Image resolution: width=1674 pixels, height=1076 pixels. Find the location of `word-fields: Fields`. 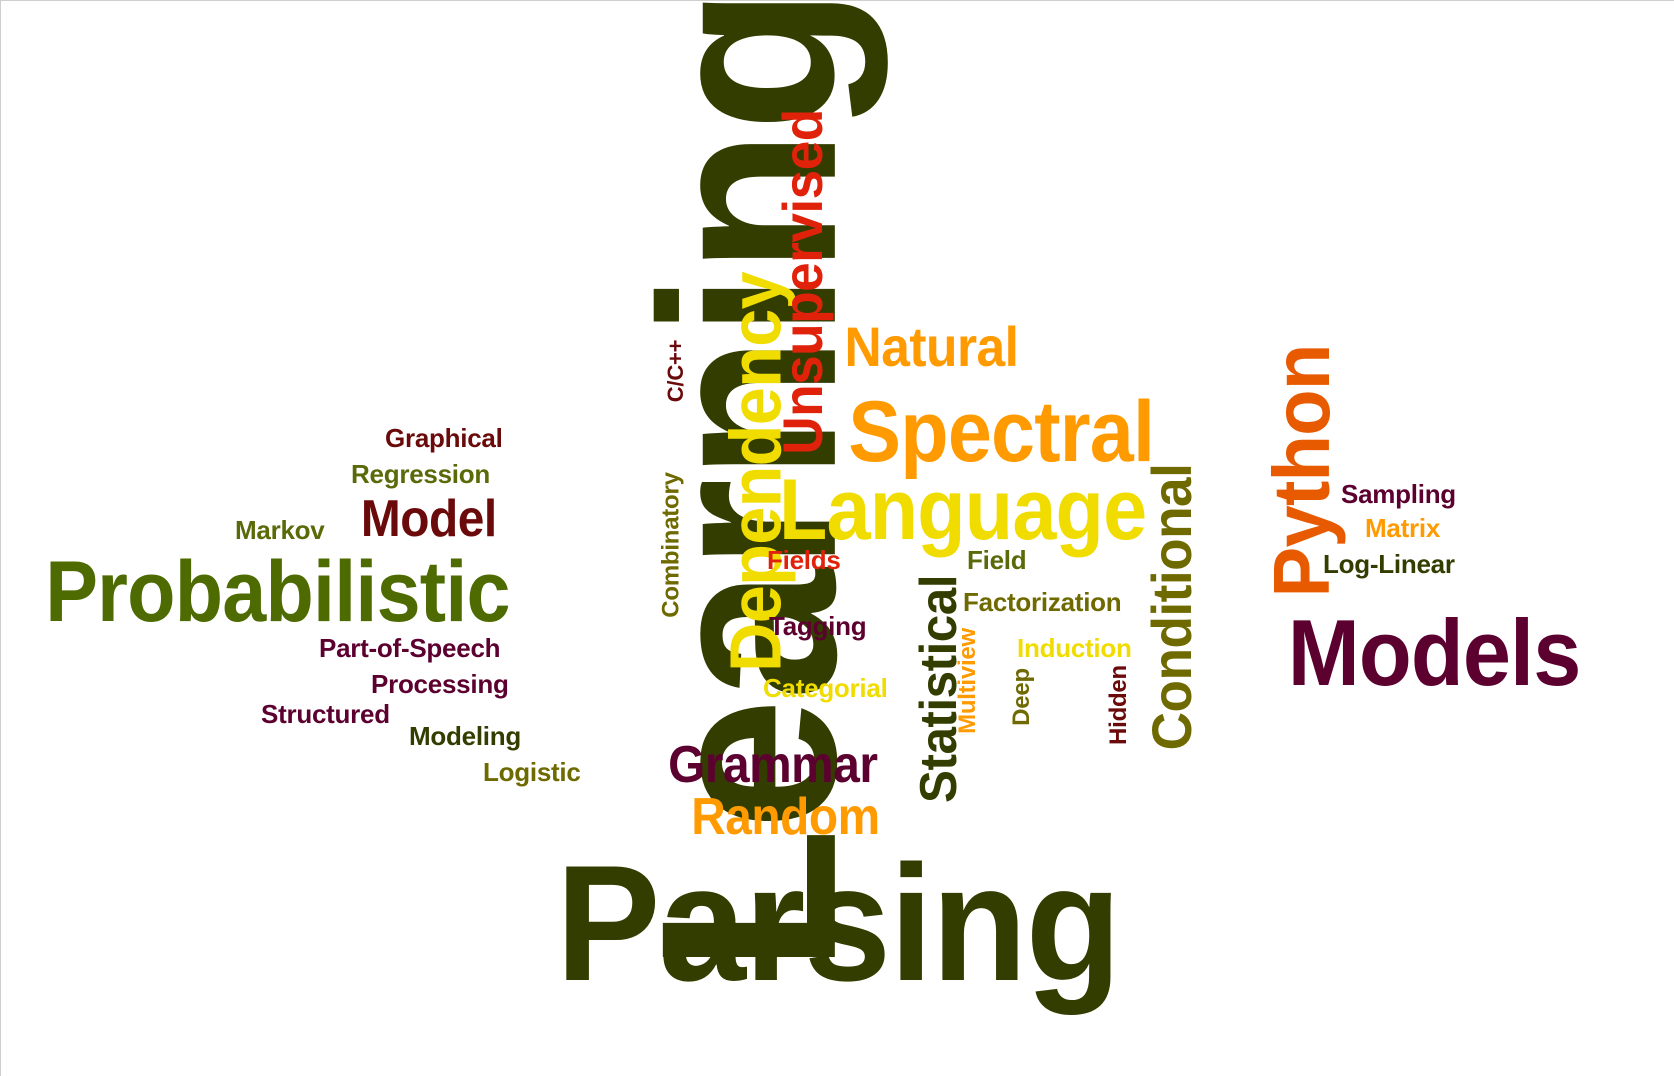

word-fields: Fields is located at coordinates (804, 560).